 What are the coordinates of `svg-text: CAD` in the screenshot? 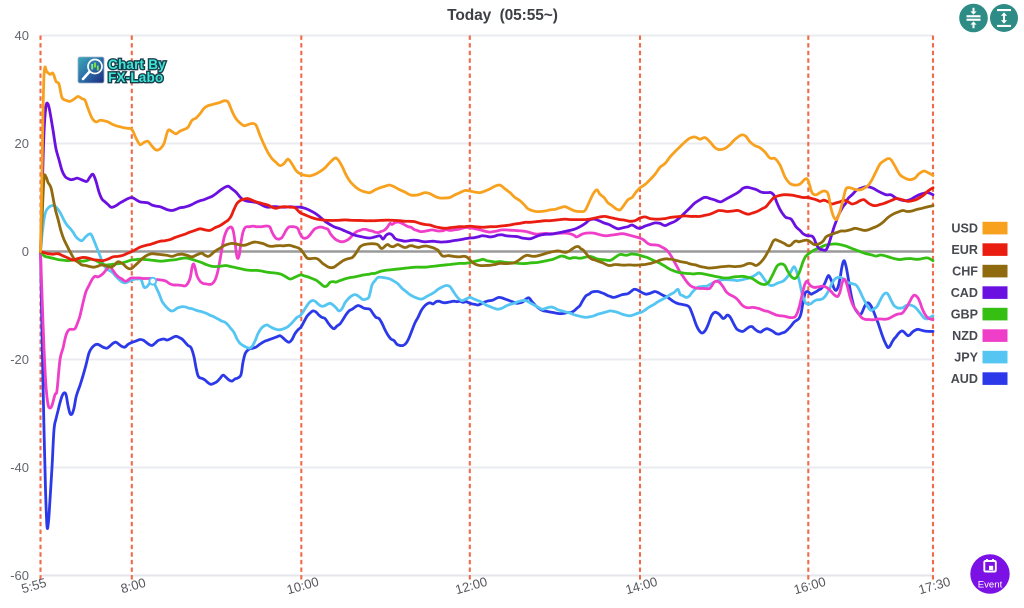 It's located at (964, 293).